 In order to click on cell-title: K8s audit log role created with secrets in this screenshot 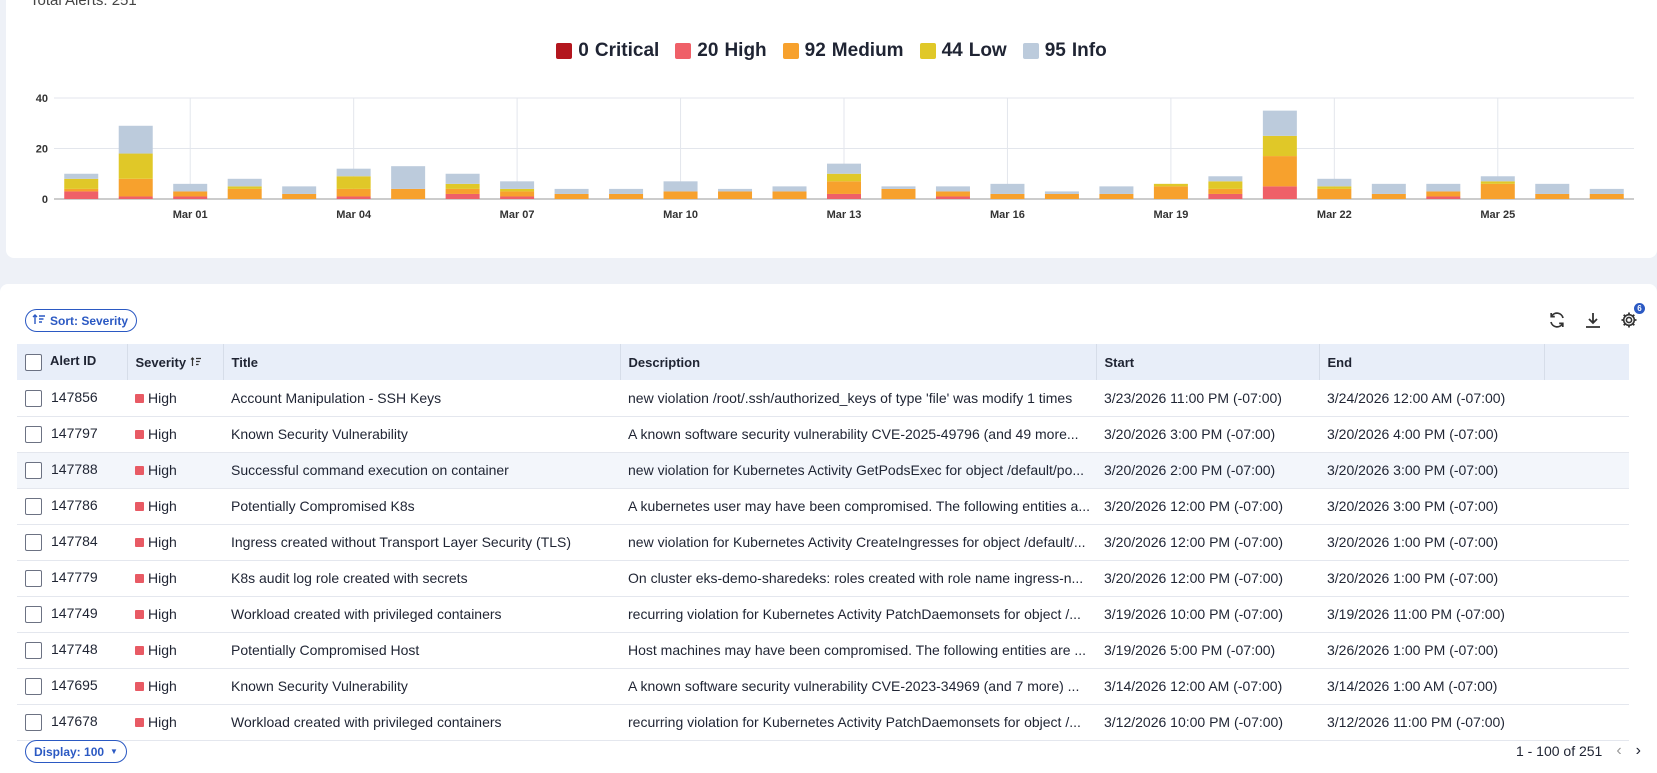, I will do `click(349, 578)`.